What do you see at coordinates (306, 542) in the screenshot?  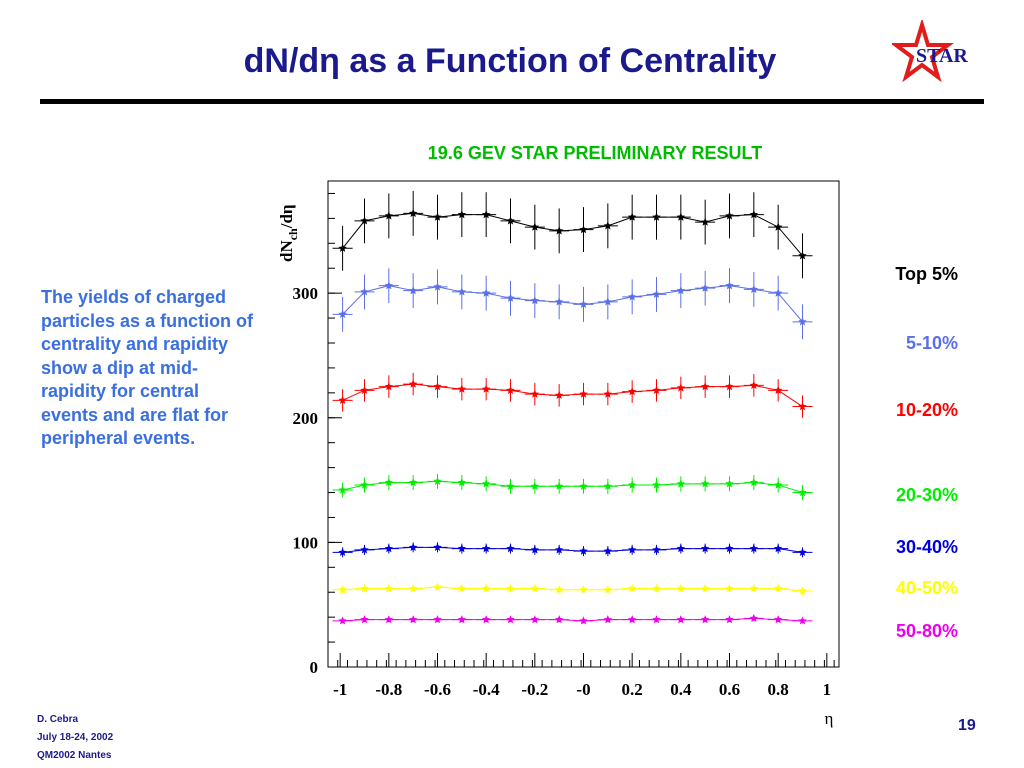 I see `y-tick-label: 100` at bounding box center [306, 542].